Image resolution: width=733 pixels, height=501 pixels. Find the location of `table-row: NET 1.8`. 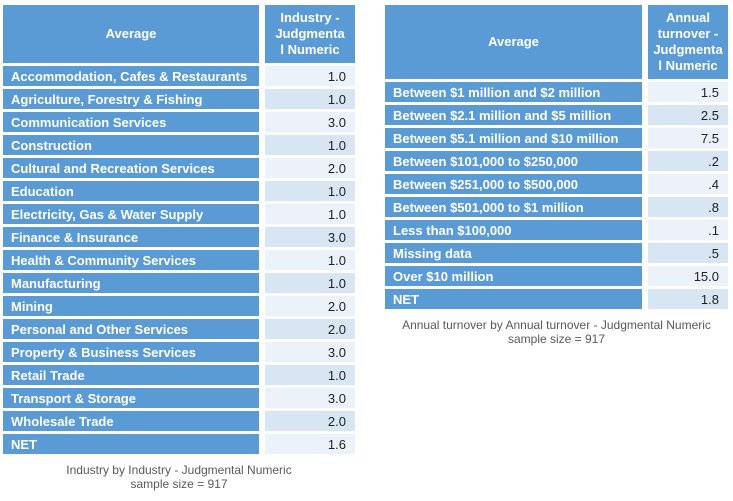

table-row: NET 1.8 is located at coordinates (556, 299).